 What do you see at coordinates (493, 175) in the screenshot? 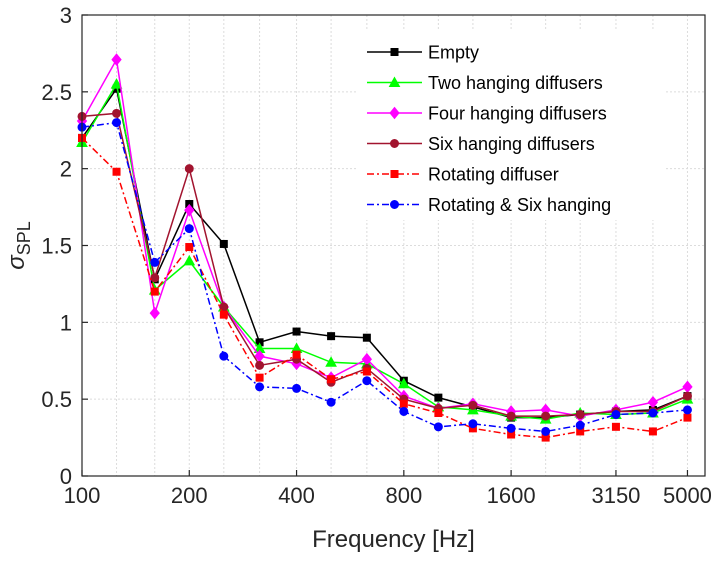
I see `legend-label: Rotating diffuser` at bounding box center [493, 175].